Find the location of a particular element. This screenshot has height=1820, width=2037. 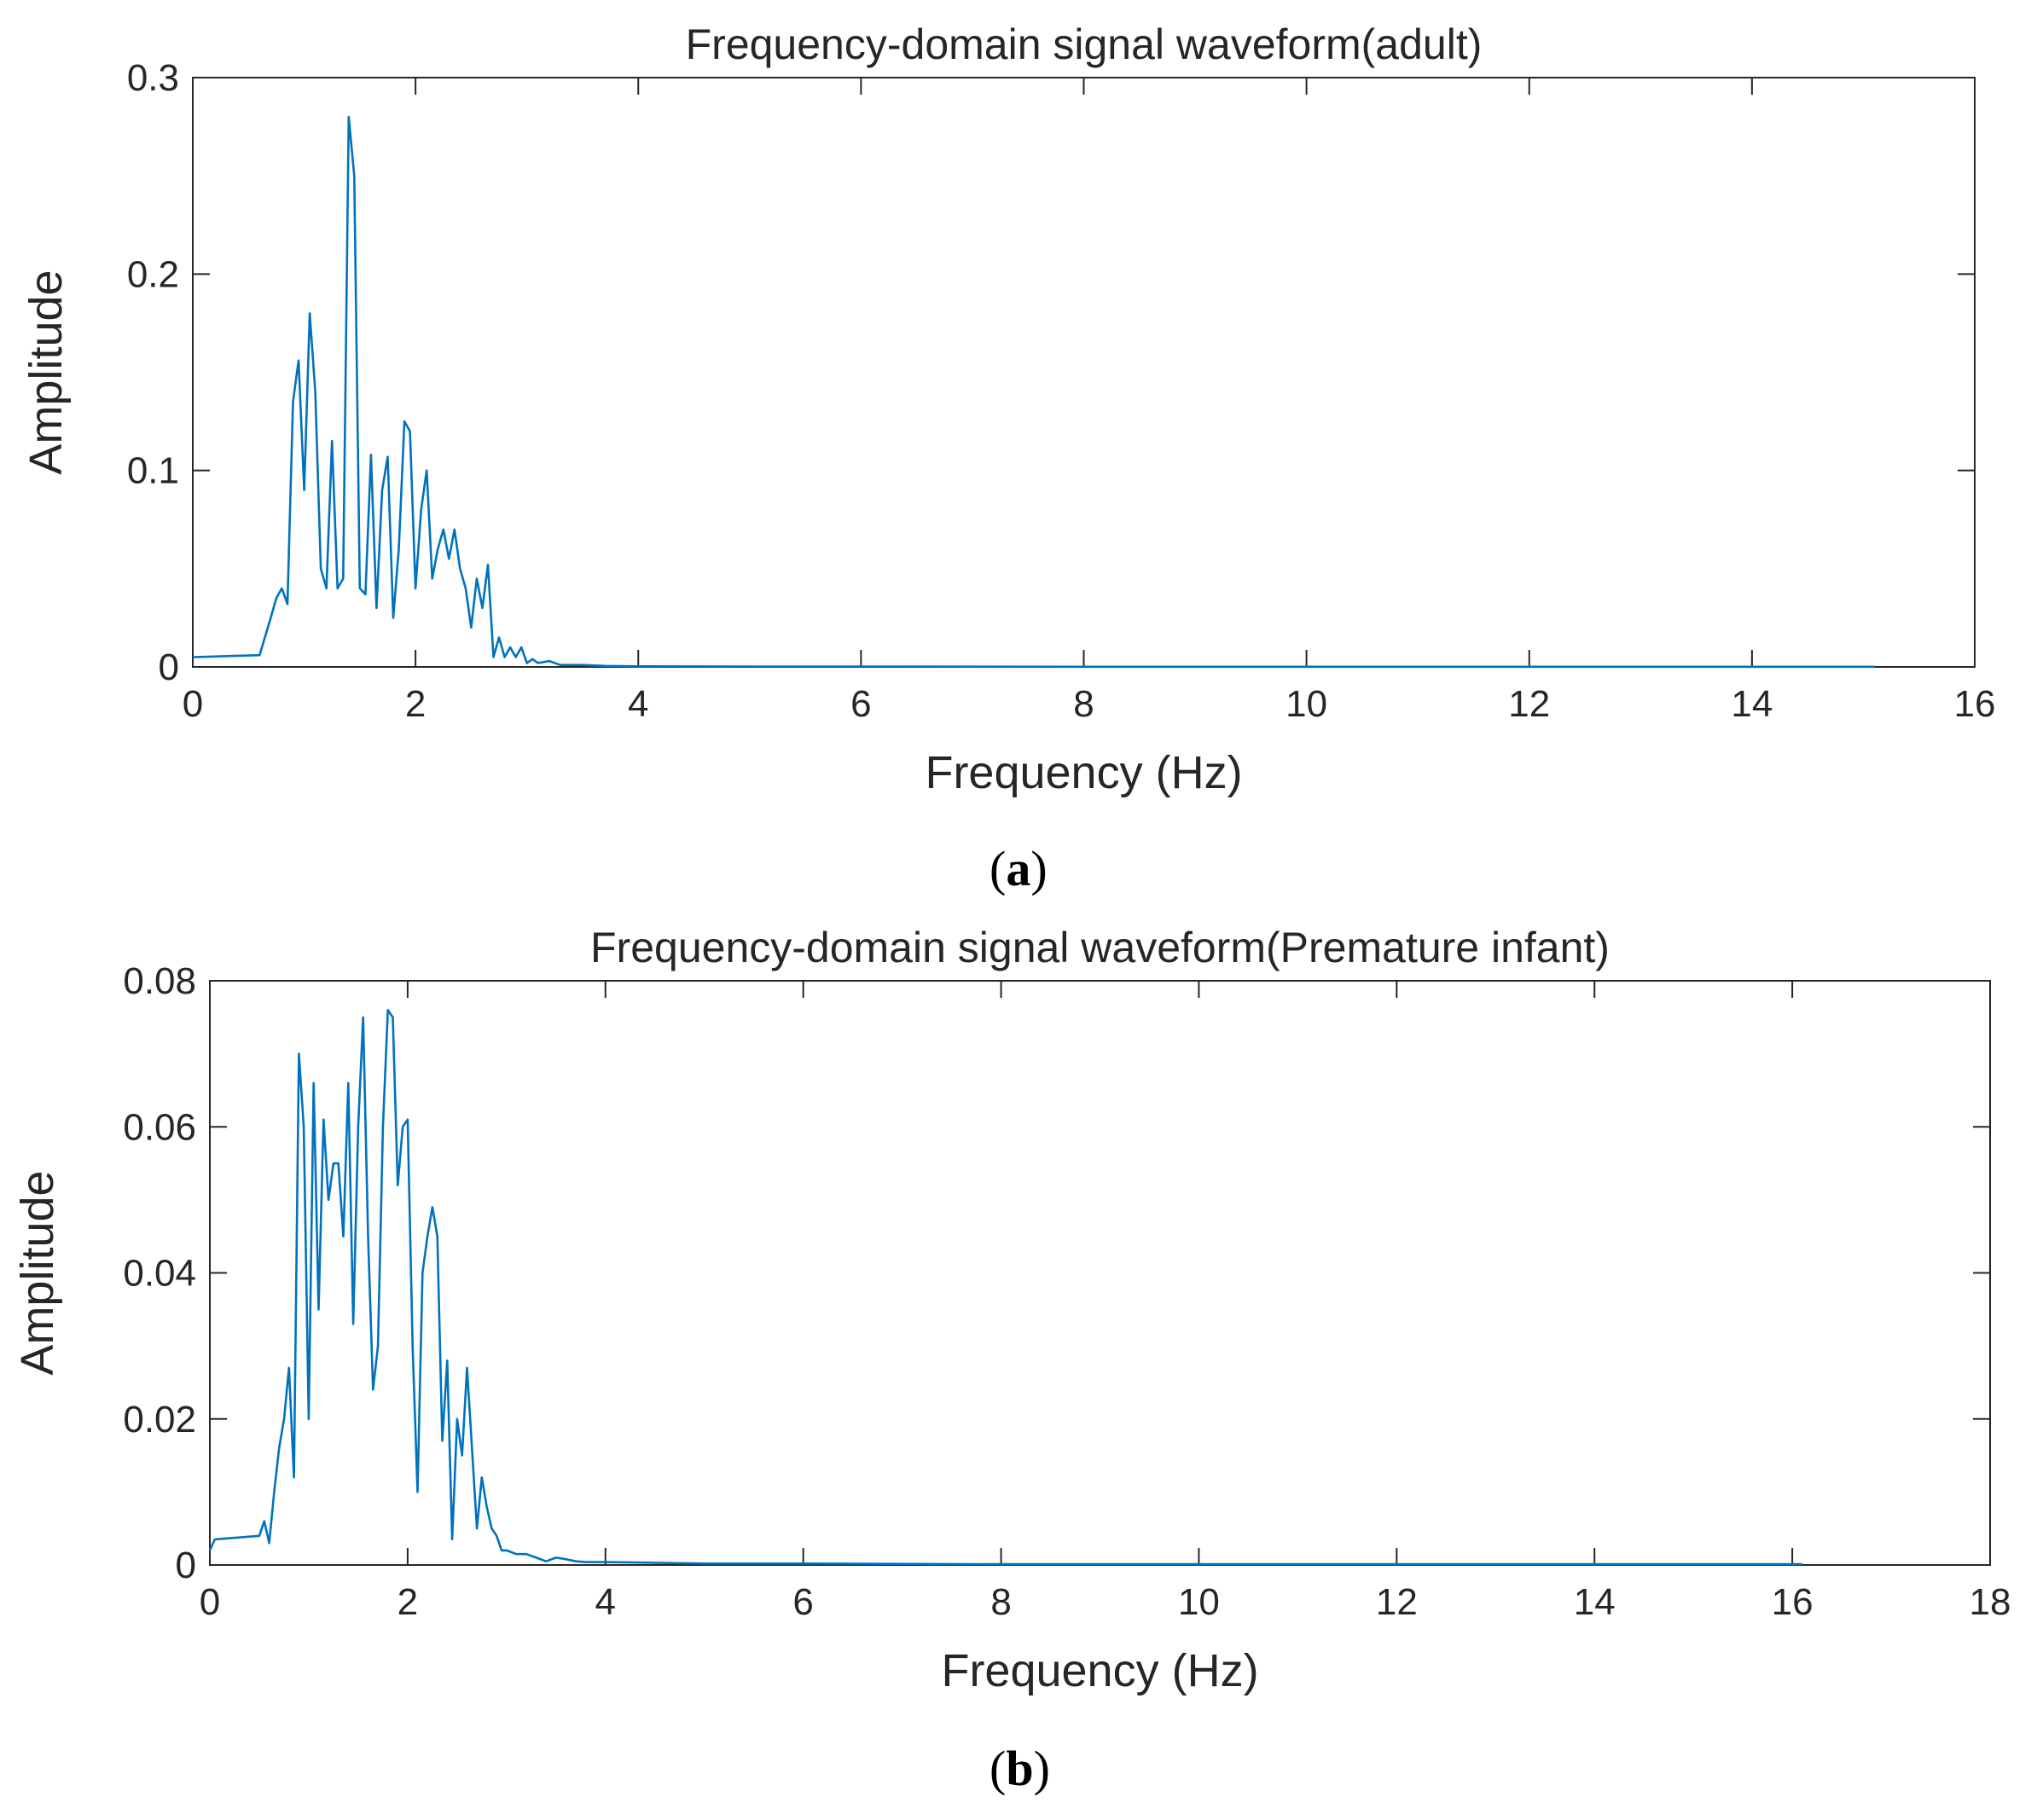

panel-label-b: (b) is located at coordinates (1019, 1769).